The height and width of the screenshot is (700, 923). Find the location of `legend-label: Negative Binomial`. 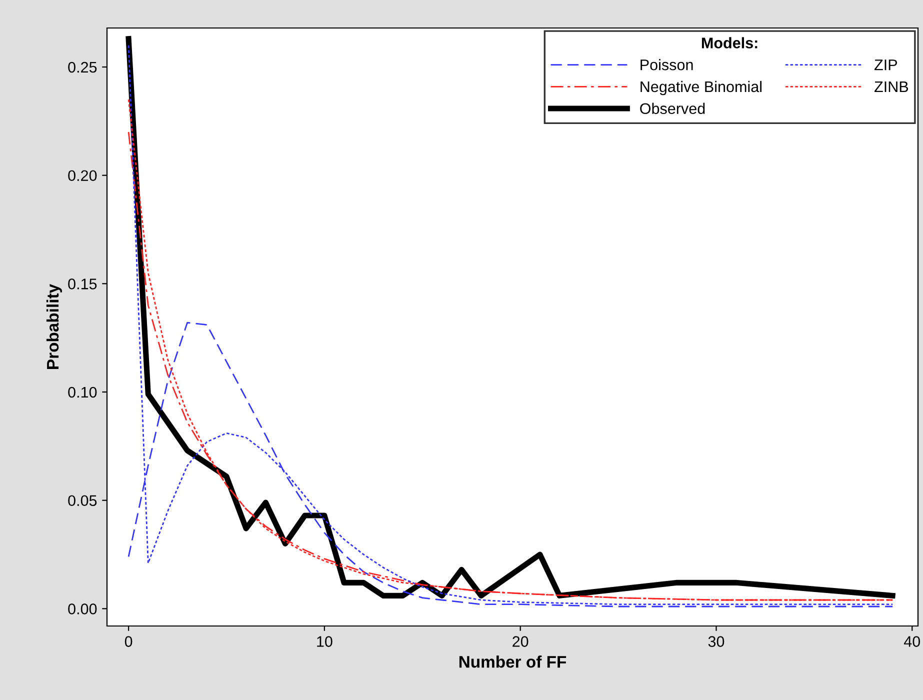

legend-label: Negative Binomial is located at coordinates (701, 88).